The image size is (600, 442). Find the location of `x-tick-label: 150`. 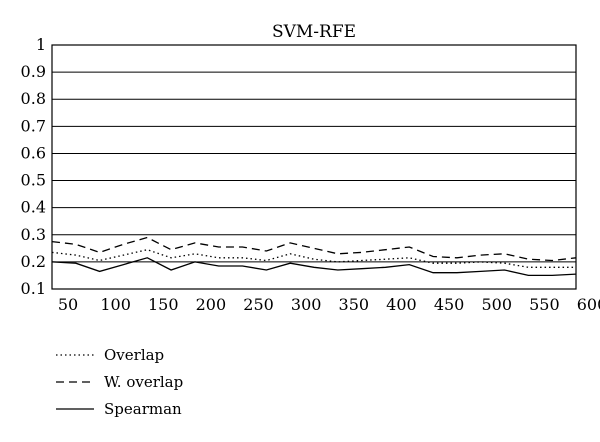

x-tick-label: 150 is located at coordinates (163, 304).